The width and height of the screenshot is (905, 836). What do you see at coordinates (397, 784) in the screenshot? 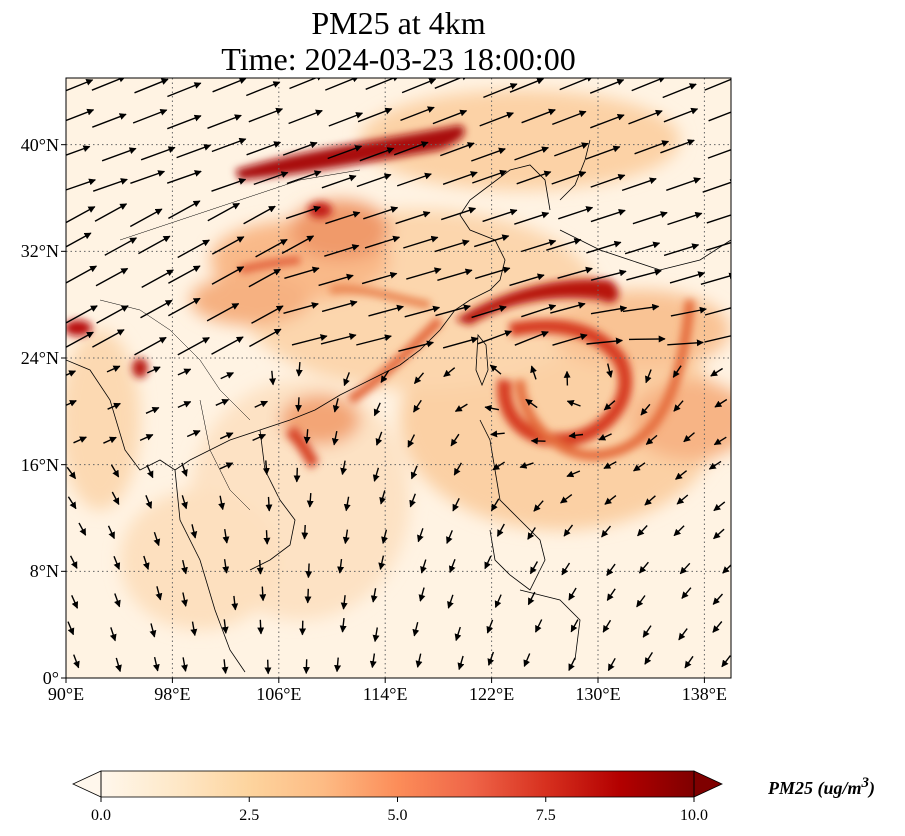
I see `colorbar-gradient` at bounding box center [397, 784].